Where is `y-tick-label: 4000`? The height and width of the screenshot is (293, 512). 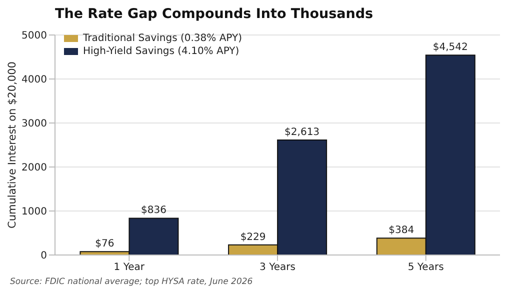
y-tick-label: 4000 is located at coordinates (34, 80).